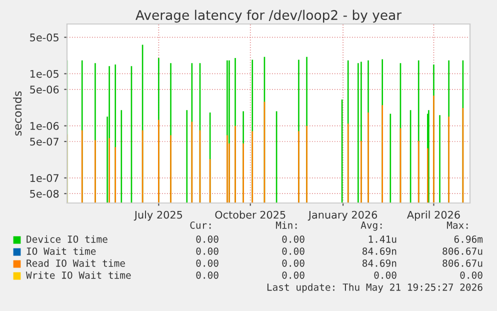 Image resolution: width=497 pixels, height=311 pixels. I want to click on y-tick-label: 5e-05, so click(44, 38).